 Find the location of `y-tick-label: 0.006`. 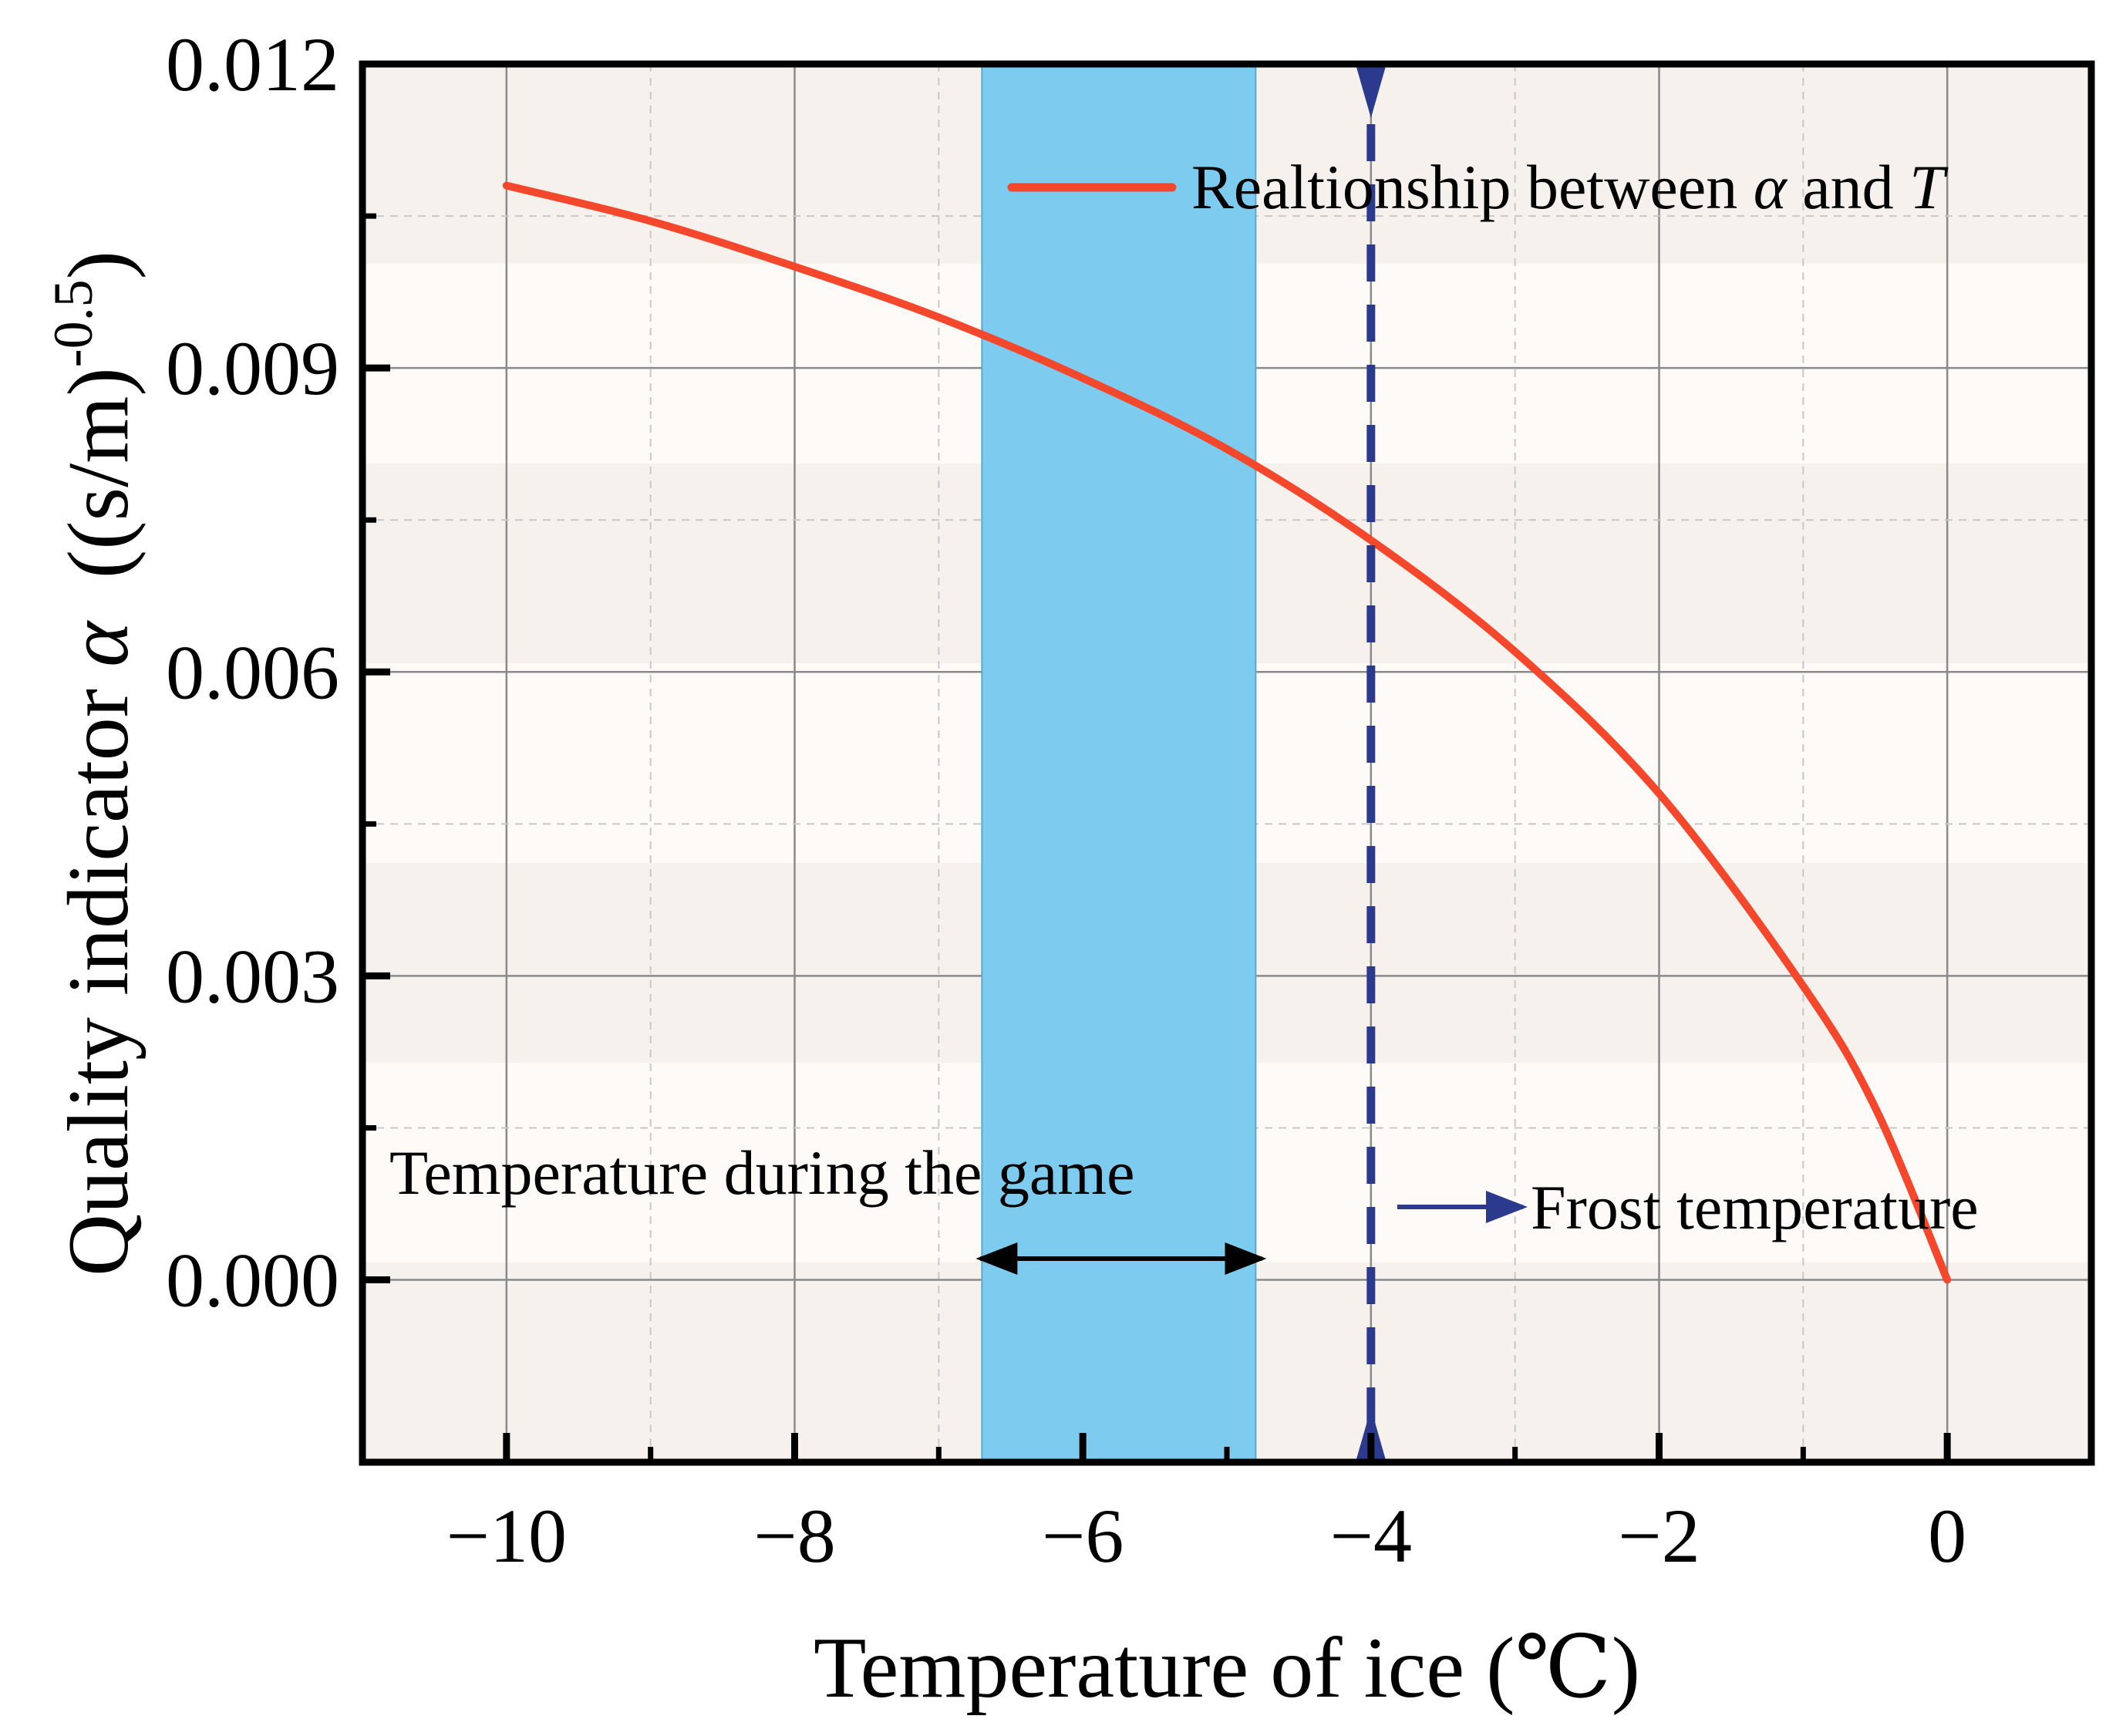

y-tick-label: 0.006 is located at coordinates (252, 672).